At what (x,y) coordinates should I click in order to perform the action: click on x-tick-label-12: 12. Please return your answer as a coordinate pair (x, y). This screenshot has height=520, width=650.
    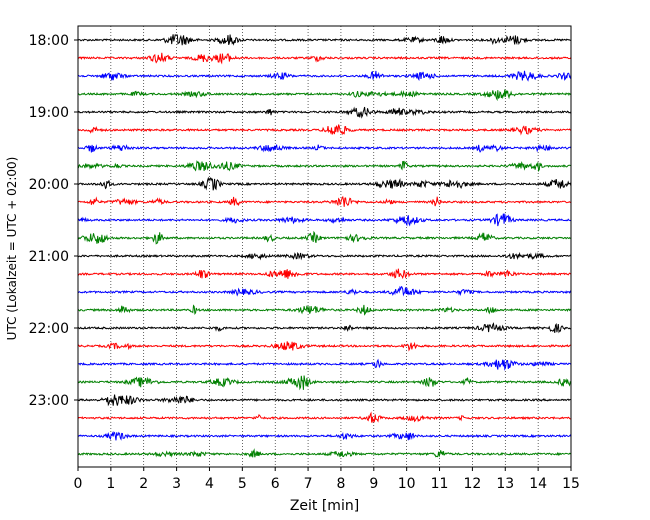
    Looking at the image, I should click on (472, 484).